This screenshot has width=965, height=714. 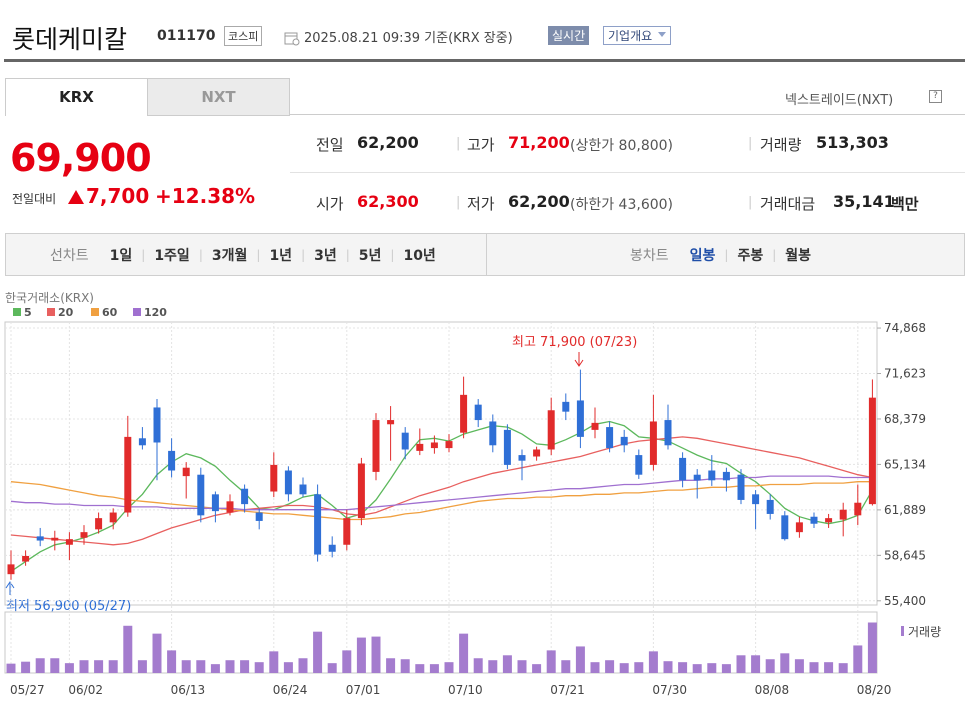 I want to click on period-button: 1일, so click(x=121, y=256).